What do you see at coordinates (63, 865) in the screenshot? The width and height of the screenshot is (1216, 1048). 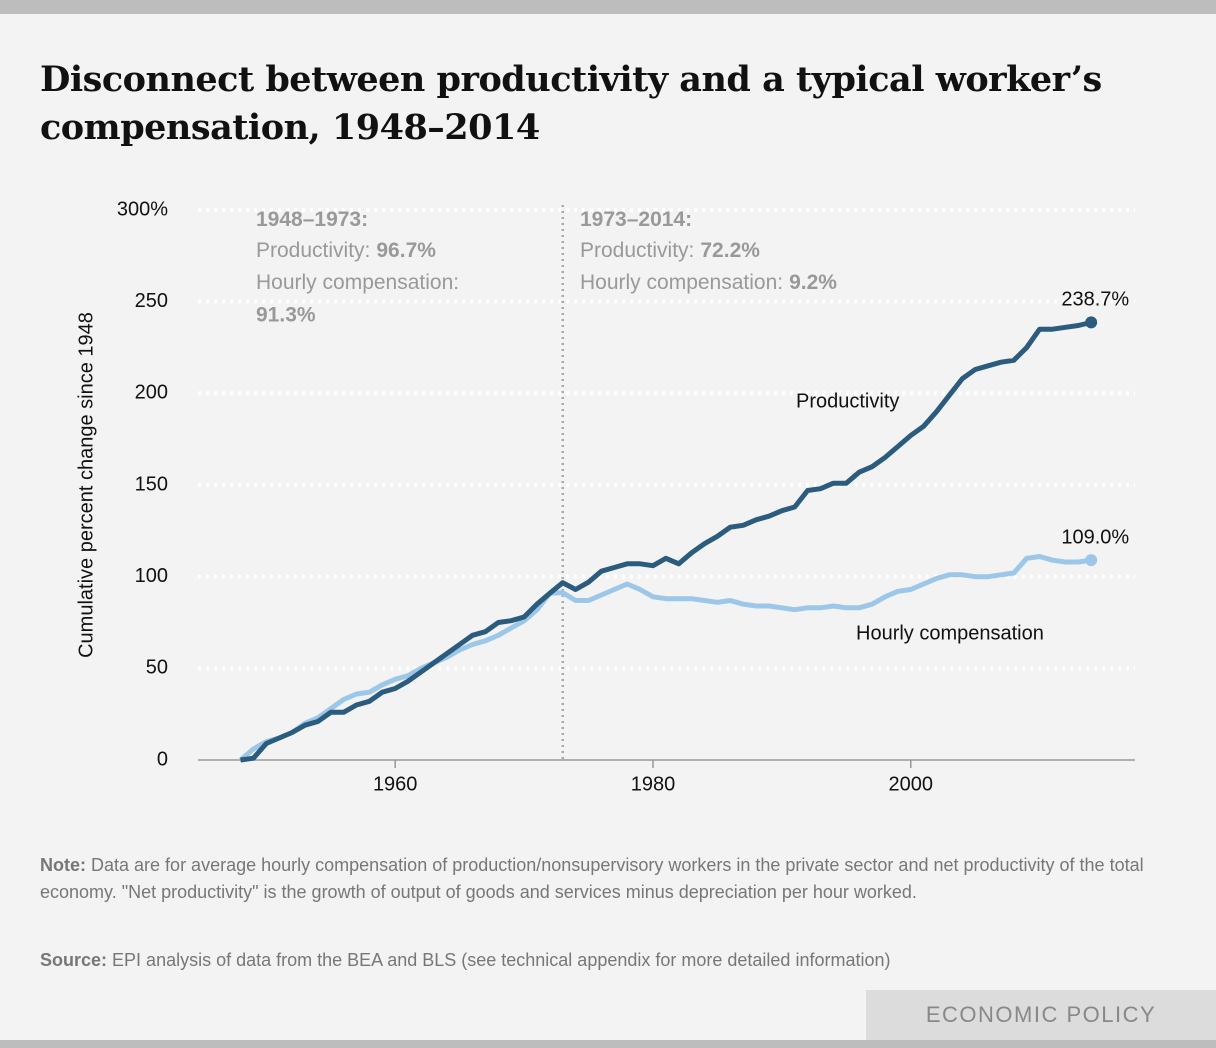 I see `note-label: Note:` at bounding box center [63, 865].